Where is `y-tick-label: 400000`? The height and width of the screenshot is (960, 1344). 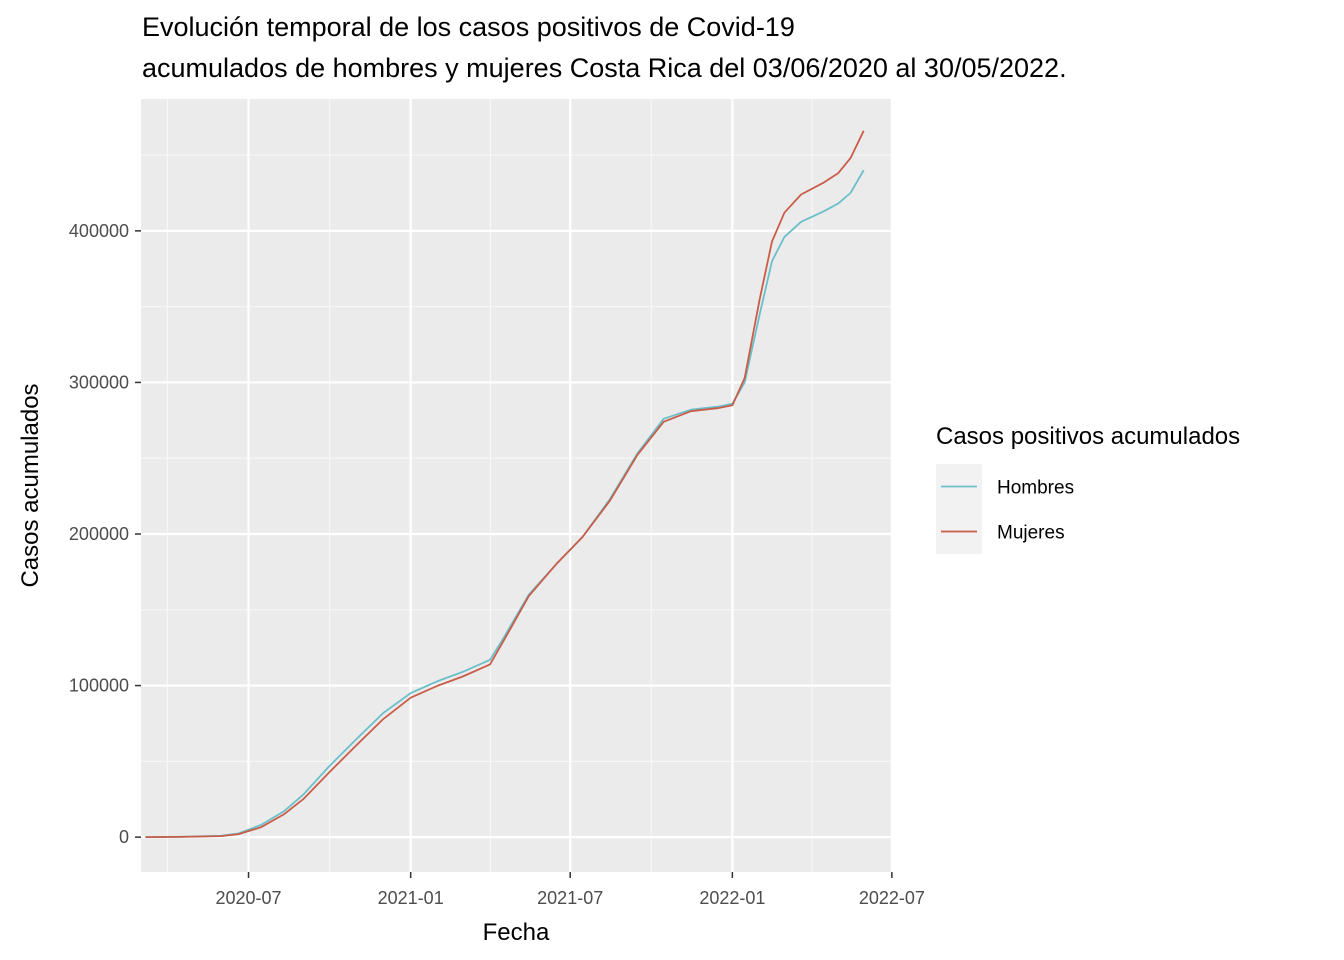 y-tick-label: 400000 is located at coordinates (99, 231).